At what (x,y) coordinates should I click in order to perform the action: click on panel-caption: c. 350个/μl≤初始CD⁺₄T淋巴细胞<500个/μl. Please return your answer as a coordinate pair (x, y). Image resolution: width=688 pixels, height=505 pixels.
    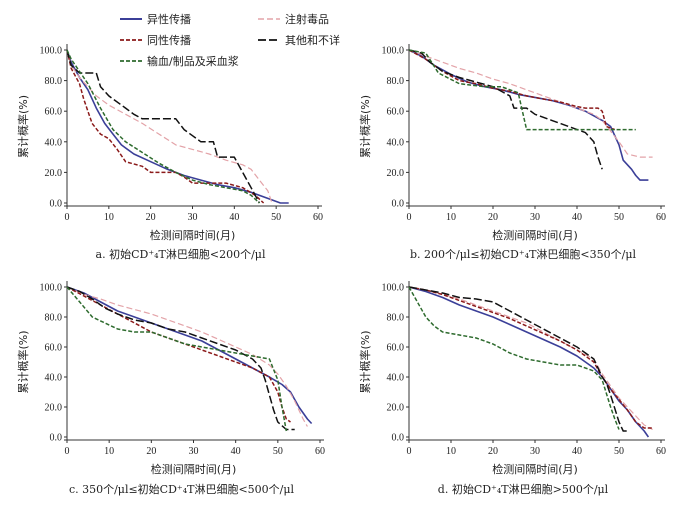
    Looking at the image, I should click on (182, 489).